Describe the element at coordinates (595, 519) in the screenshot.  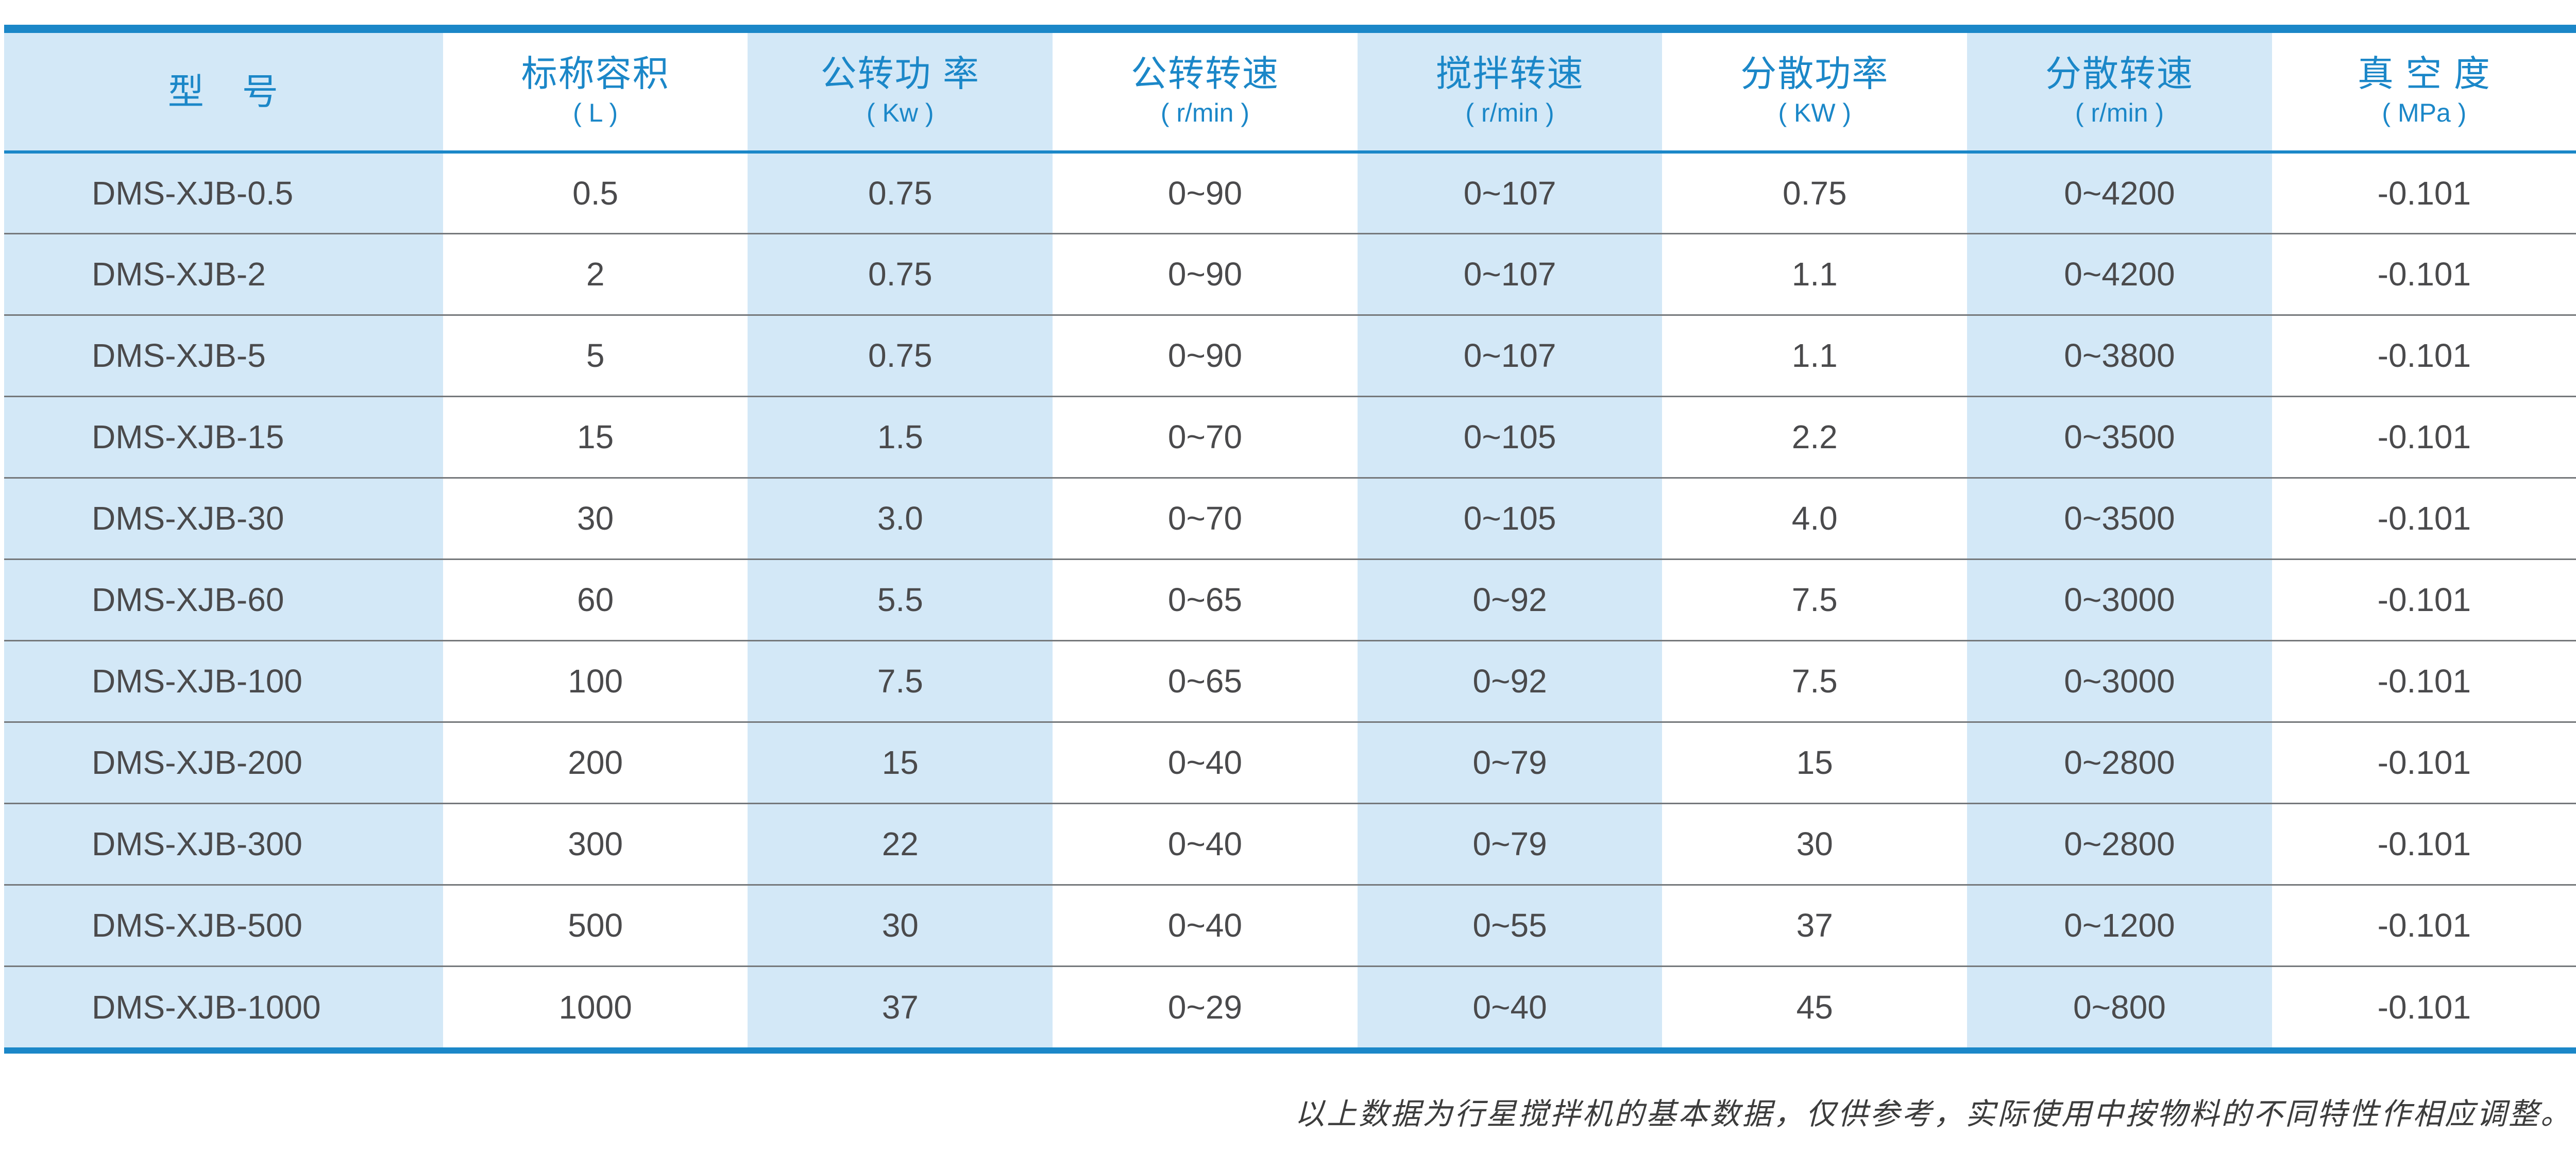
I see `cell-capacity: 30` at that location.